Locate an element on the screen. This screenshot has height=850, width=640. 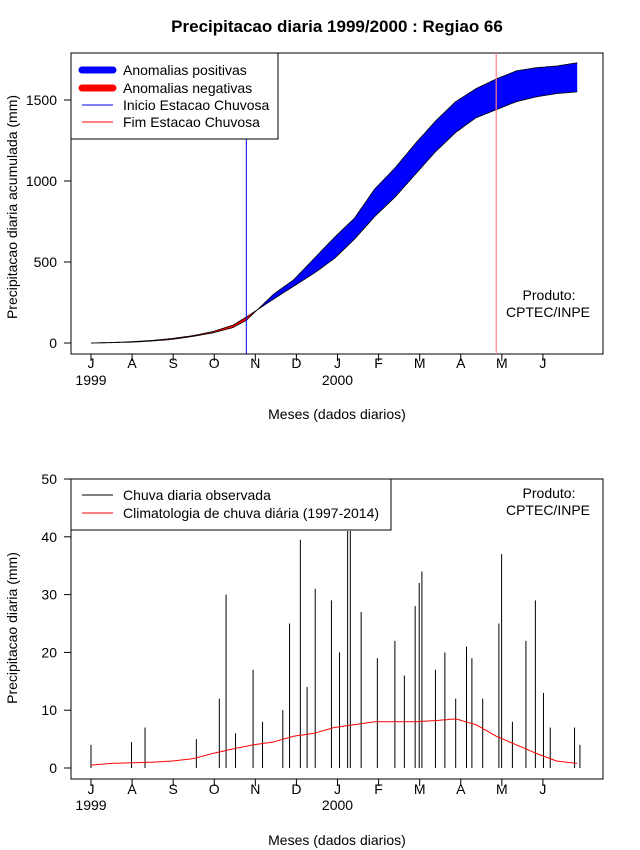
top-x-tick-label: N is located at coordinates (255, 363).